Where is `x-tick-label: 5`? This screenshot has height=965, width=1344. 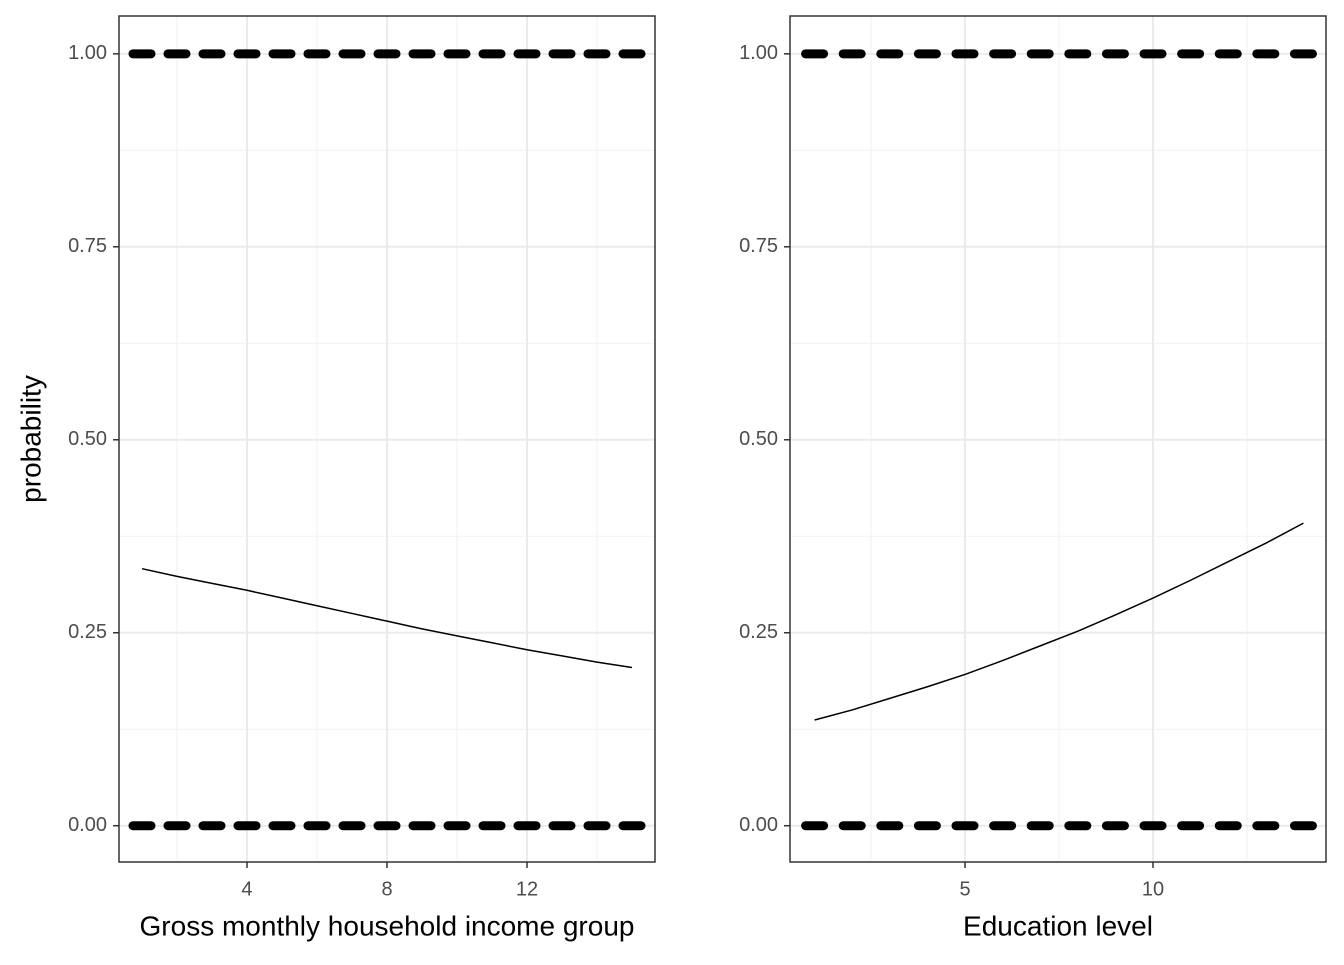 x-tick-label: 5 is located at coordinates (964, 889).